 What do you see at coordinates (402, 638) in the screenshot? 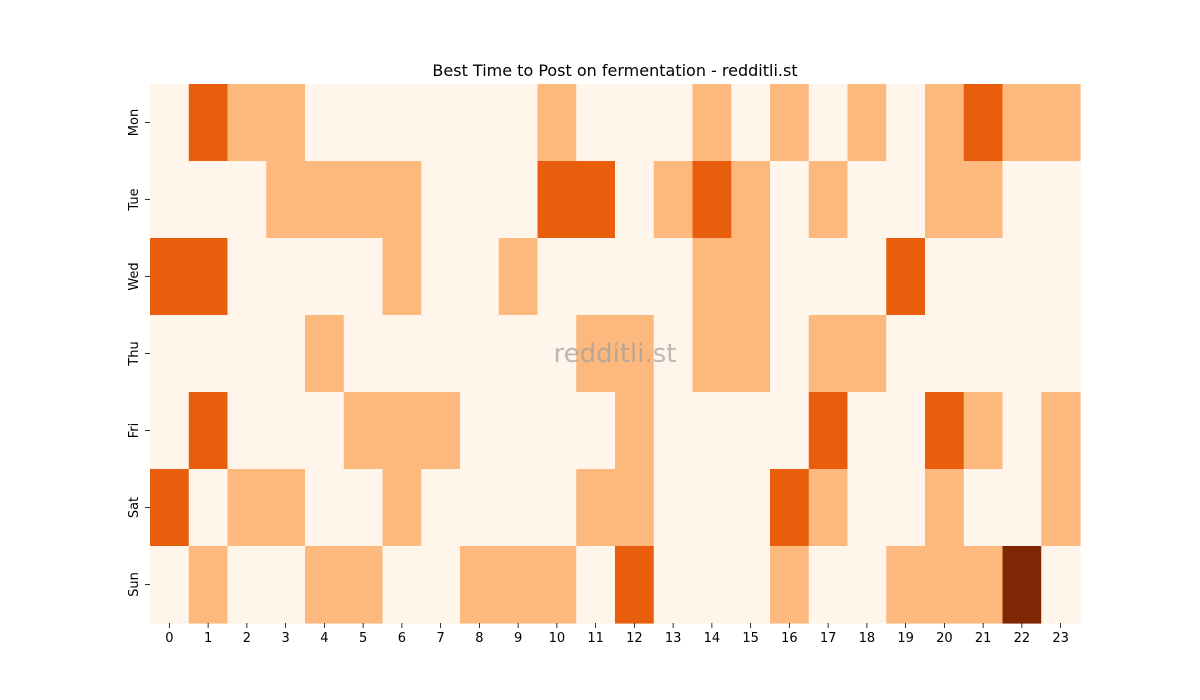
I see `x-tick-label: 6` at bounding box center [402, 638].